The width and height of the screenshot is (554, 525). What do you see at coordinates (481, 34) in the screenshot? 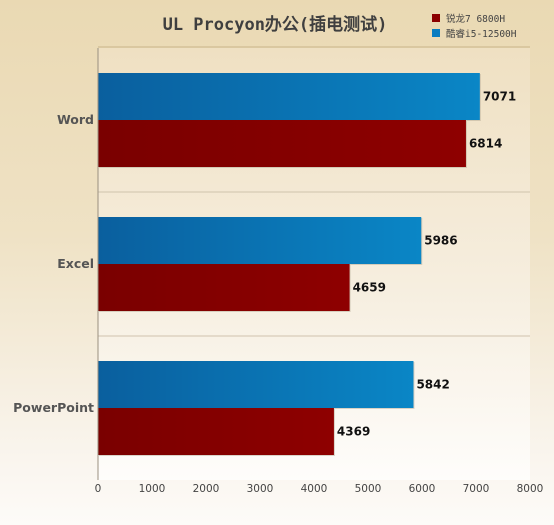
I see `legend-label-series-2: 酷睿i5-12500H` at bounding box center [481, 34].